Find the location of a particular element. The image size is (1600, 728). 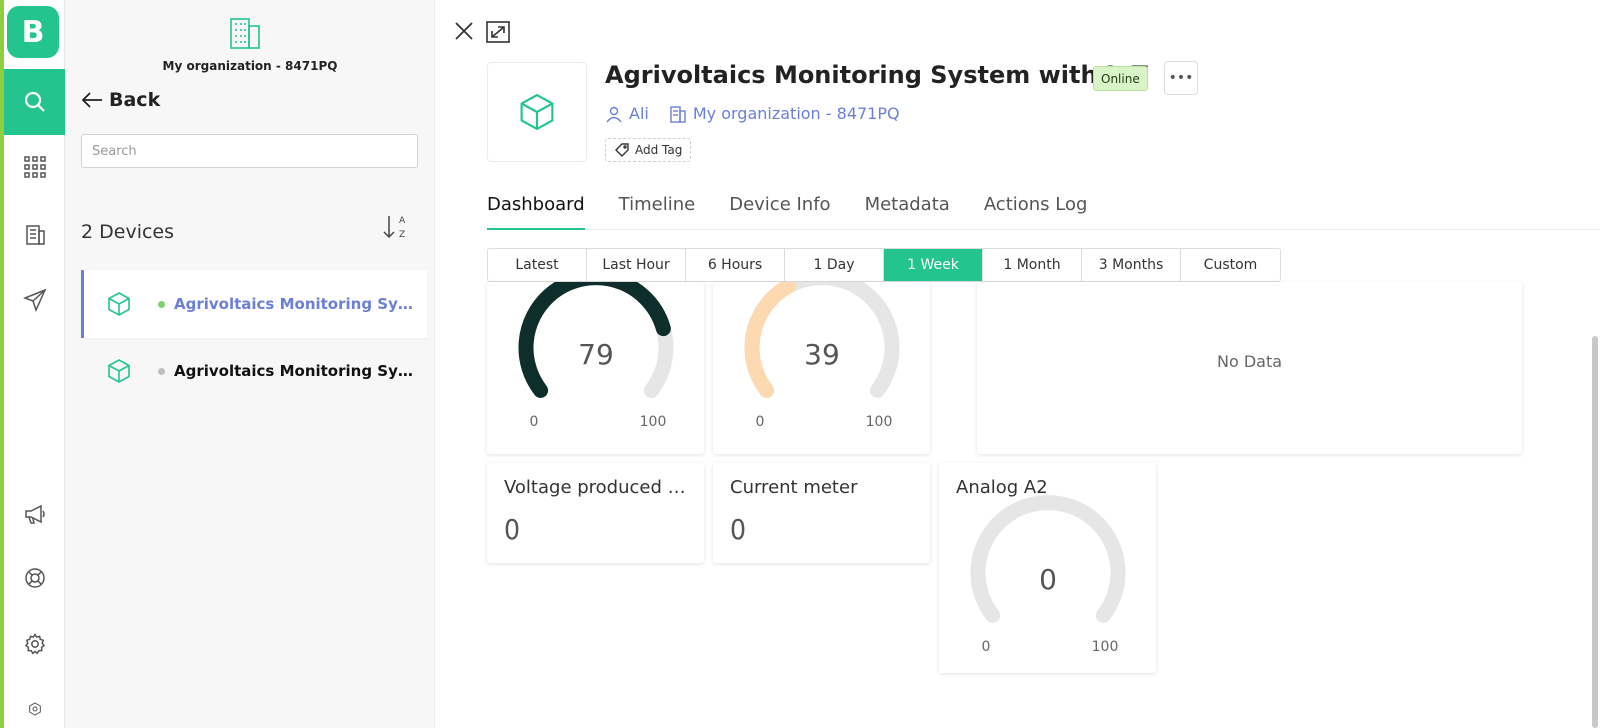

send-icon is located at coordinates (34, 300).